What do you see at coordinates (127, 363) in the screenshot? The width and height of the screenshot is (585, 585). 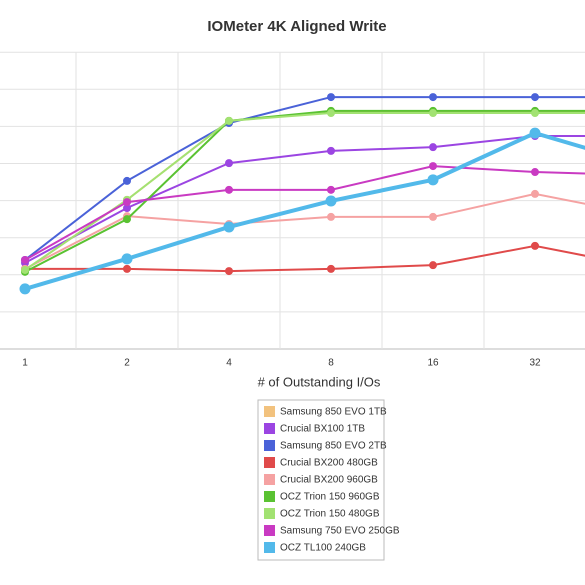 I see `x-tick-label: 2` at bounding box center [127, 363].